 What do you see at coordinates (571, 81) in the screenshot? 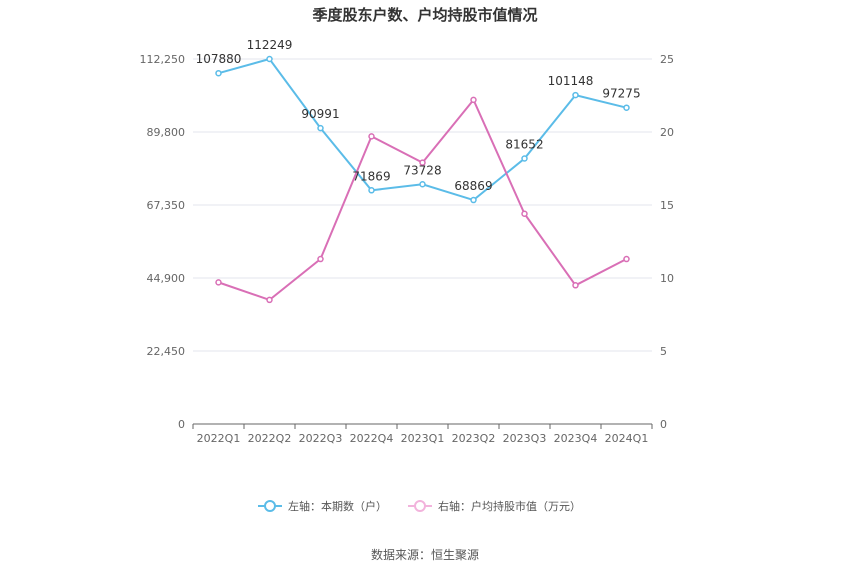
I see `data-label: 101148` at bounding box center [571, 81].